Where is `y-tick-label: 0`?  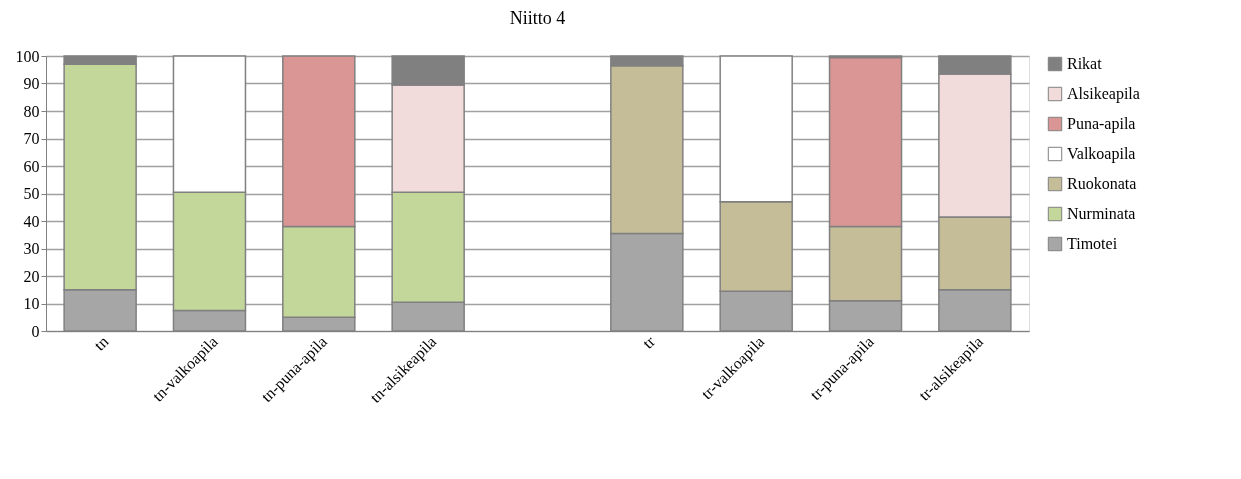 y-tick-label: 0 is located at coordinates (35, 331).